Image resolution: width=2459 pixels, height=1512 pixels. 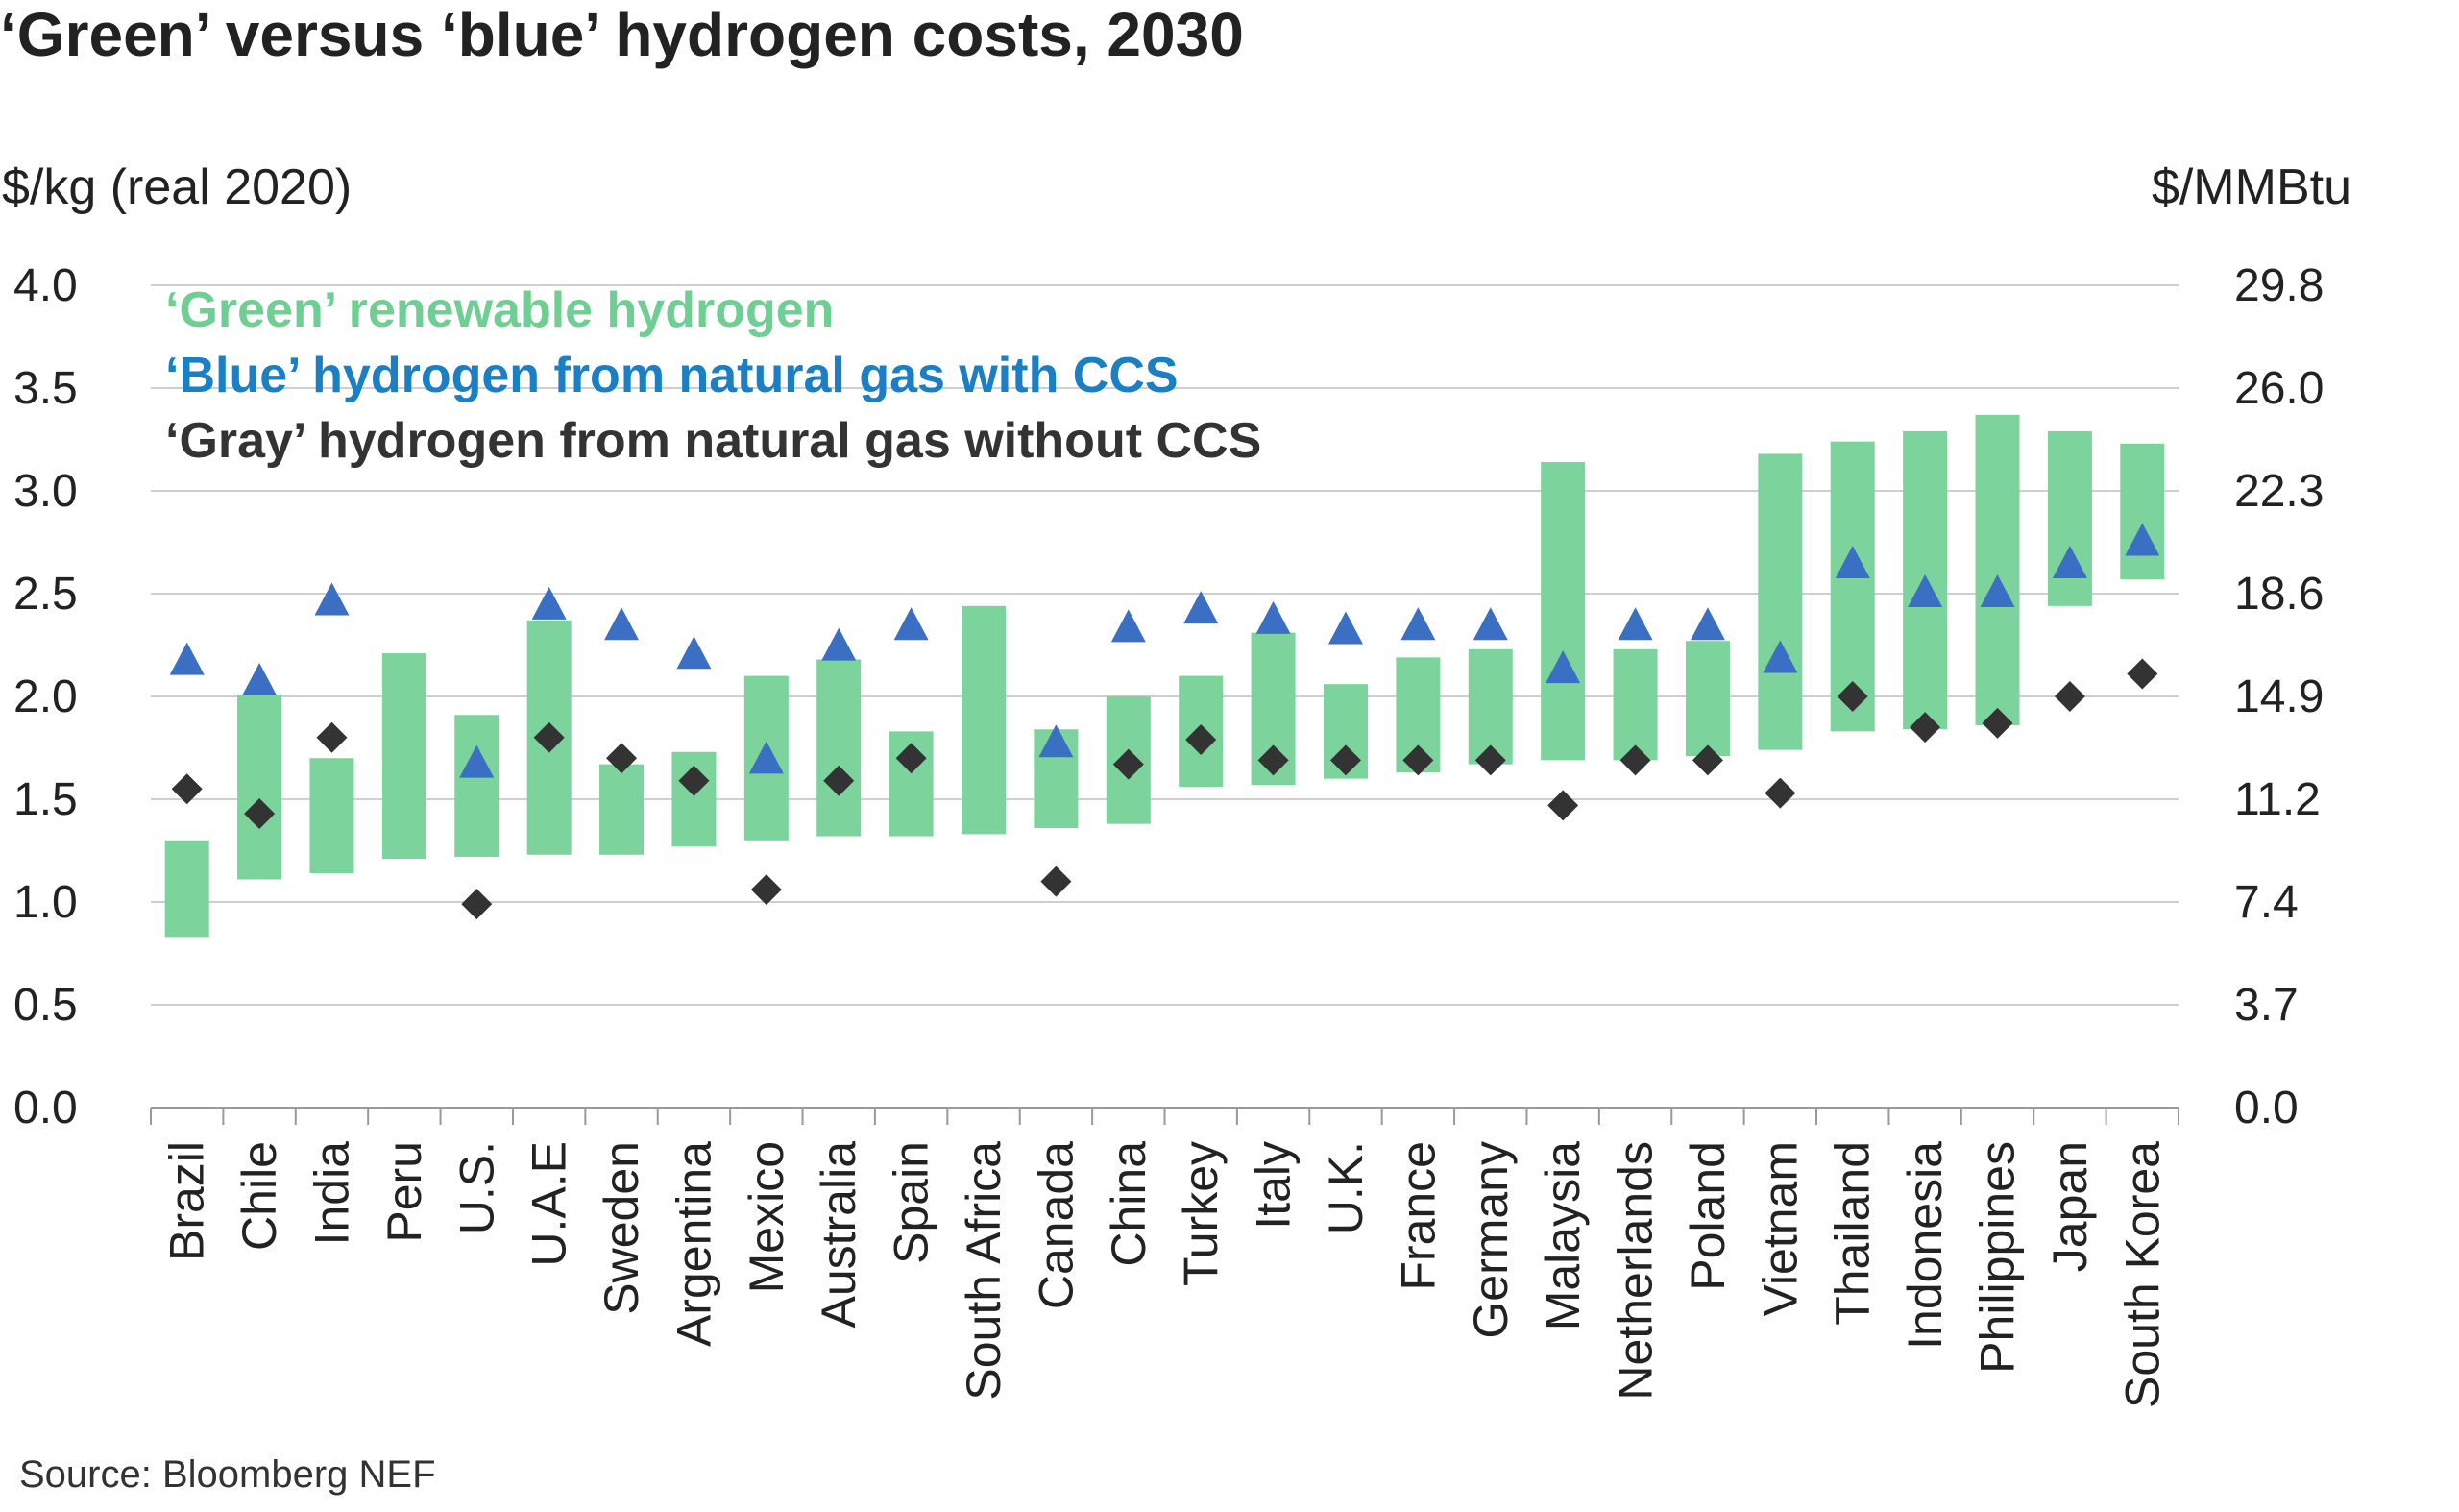 I want to click on legend-green: ‘Green’ renewable hydrogen, so click(x=499, y=310).